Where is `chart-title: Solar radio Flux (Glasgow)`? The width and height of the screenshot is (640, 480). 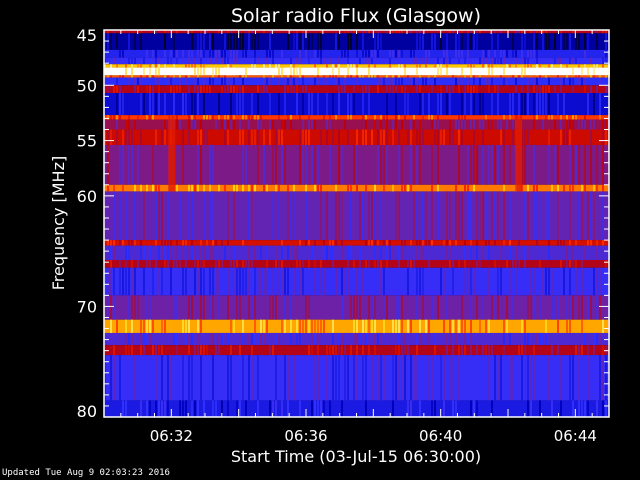 chart-title: Solar radio Flux (Glasgow) is located at coordinates (356, 16).